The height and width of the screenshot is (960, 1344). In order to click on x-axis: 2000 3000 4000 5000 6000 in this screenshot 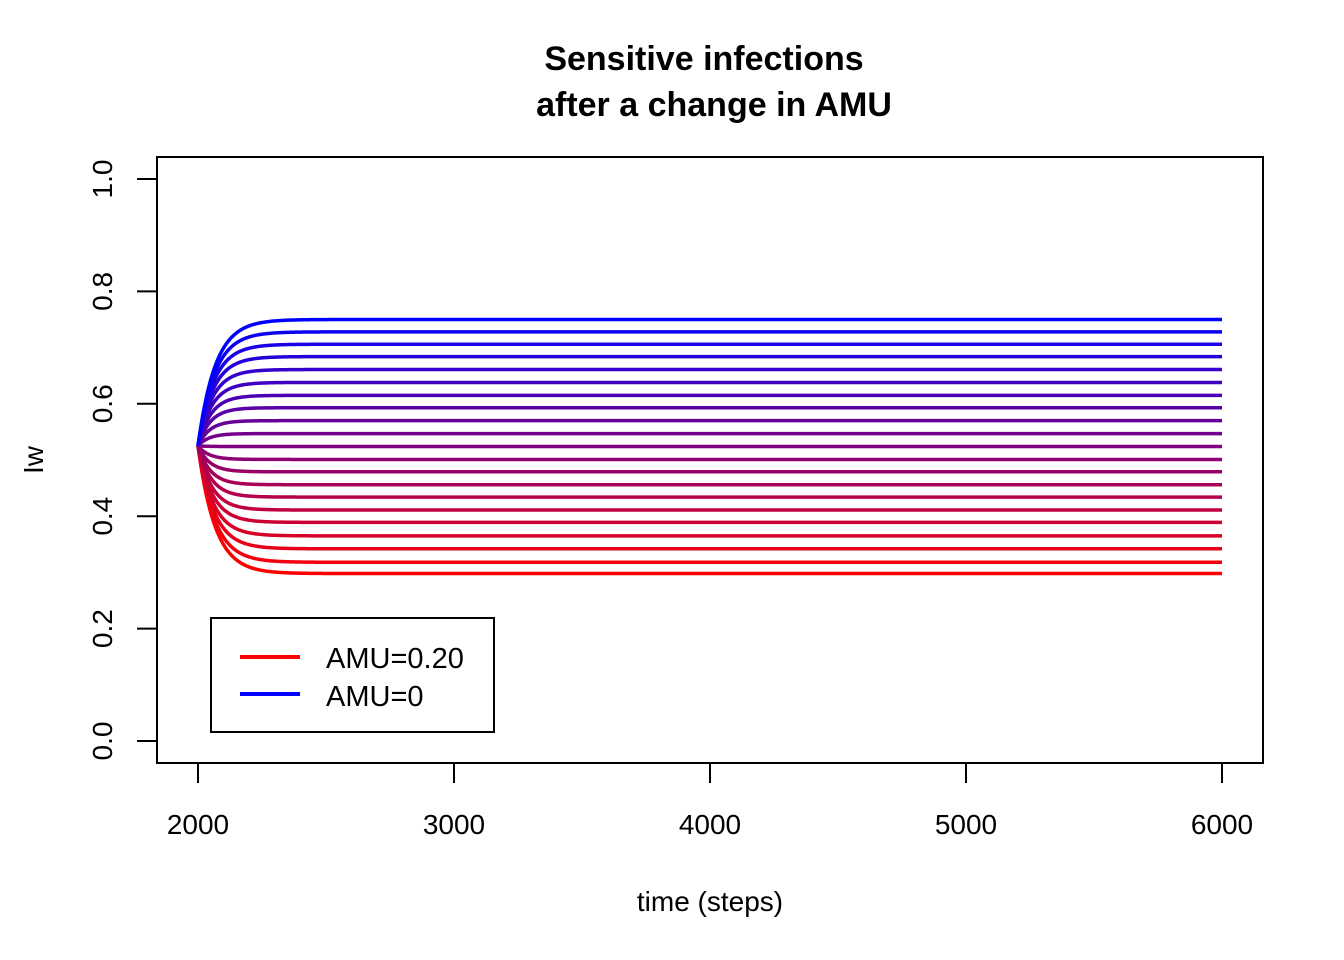, I will do `click(710, 801)`.